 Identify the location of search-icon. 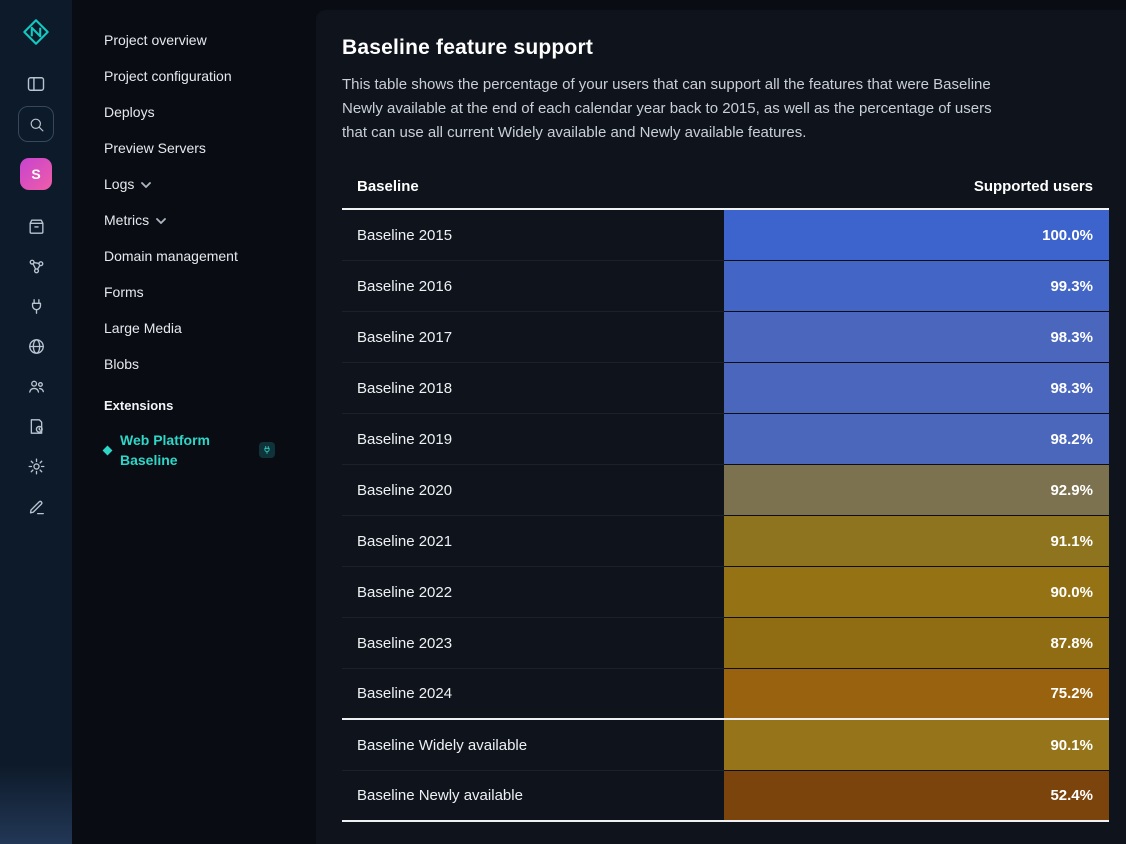
(36, 124).